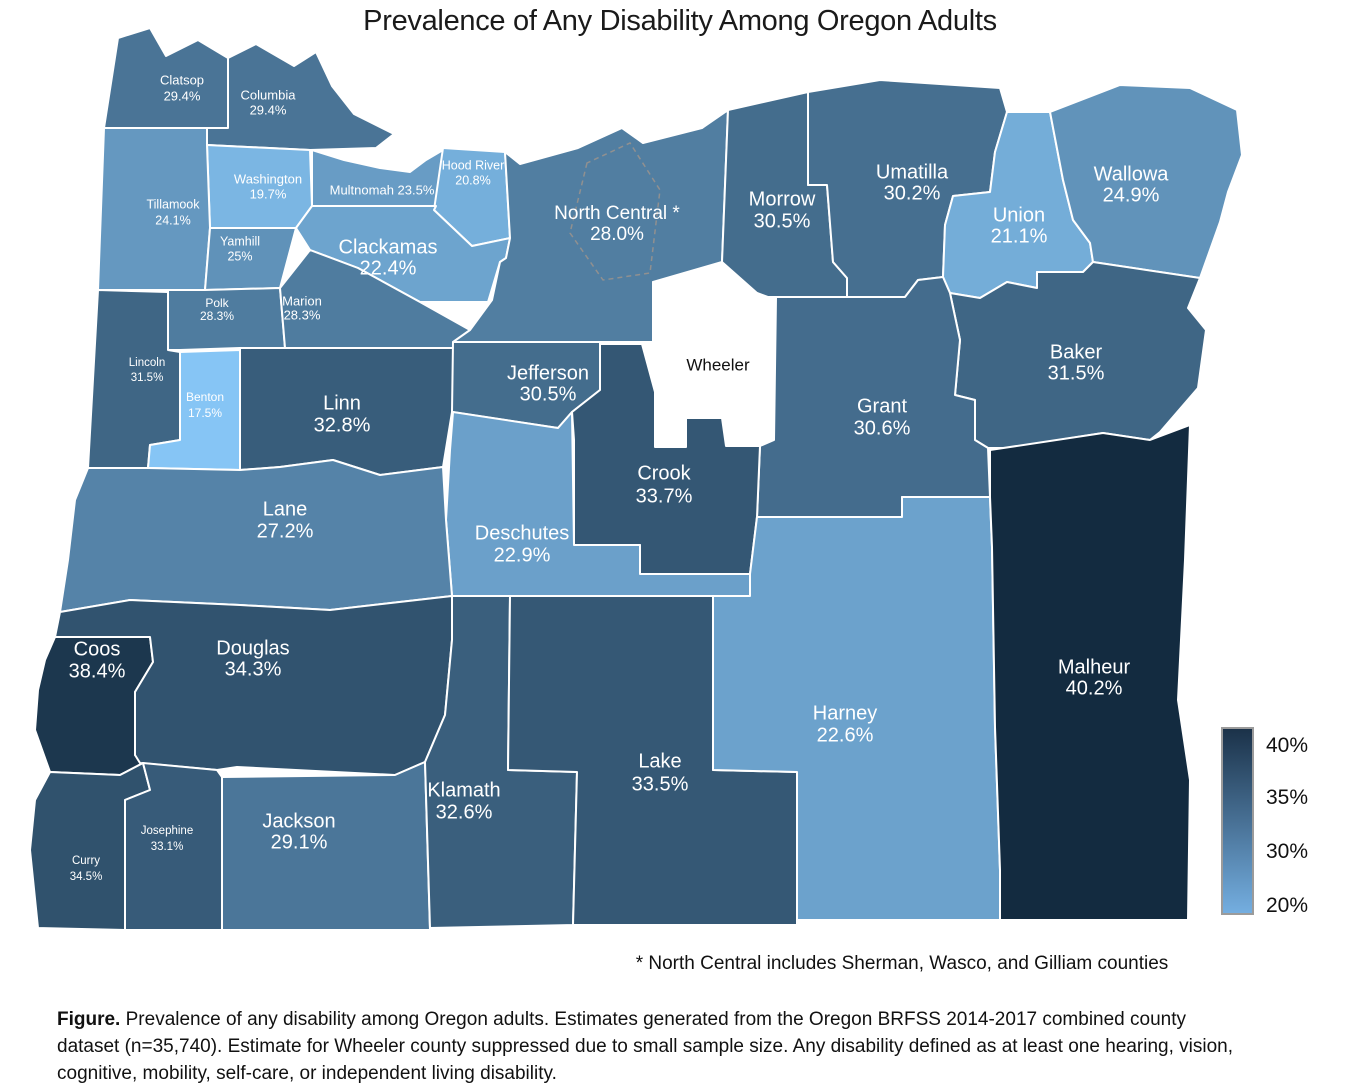 This screenshot has width=1360, height=1087. Describe the element at coordinates (1132, 174) in the screenshot. I see `county-label-wallowa: Wallowa` at that location.